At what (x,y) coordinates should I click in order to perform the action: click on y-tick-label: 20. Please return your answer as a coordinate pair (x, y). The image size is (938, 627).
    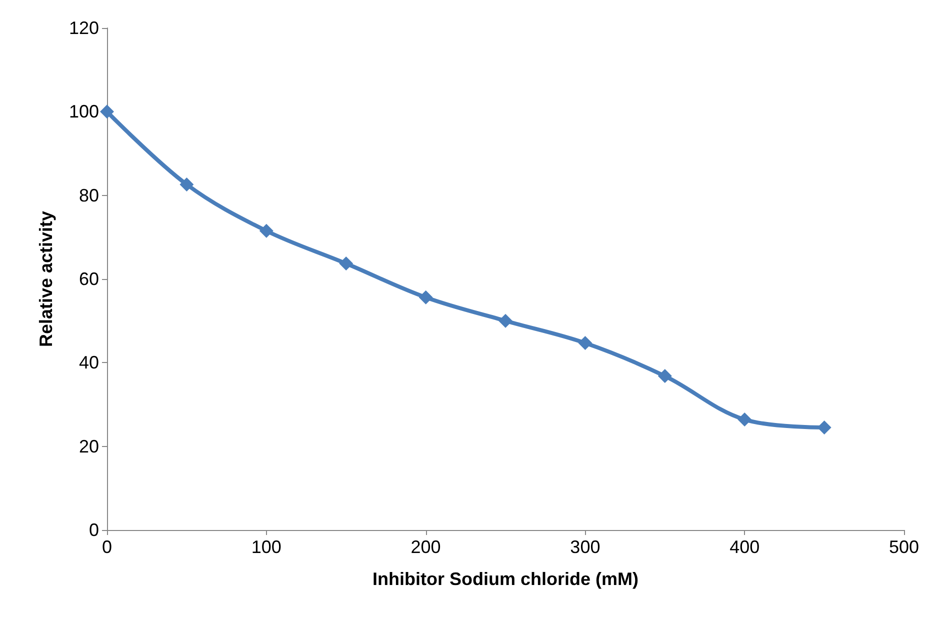
    Looking at the image, I should click on (88, 446).